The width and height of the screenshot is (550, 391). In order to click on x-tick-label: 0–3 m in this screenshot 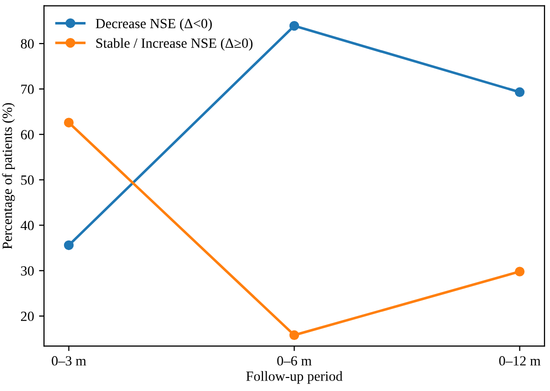, I will do `click(69, 361)`.